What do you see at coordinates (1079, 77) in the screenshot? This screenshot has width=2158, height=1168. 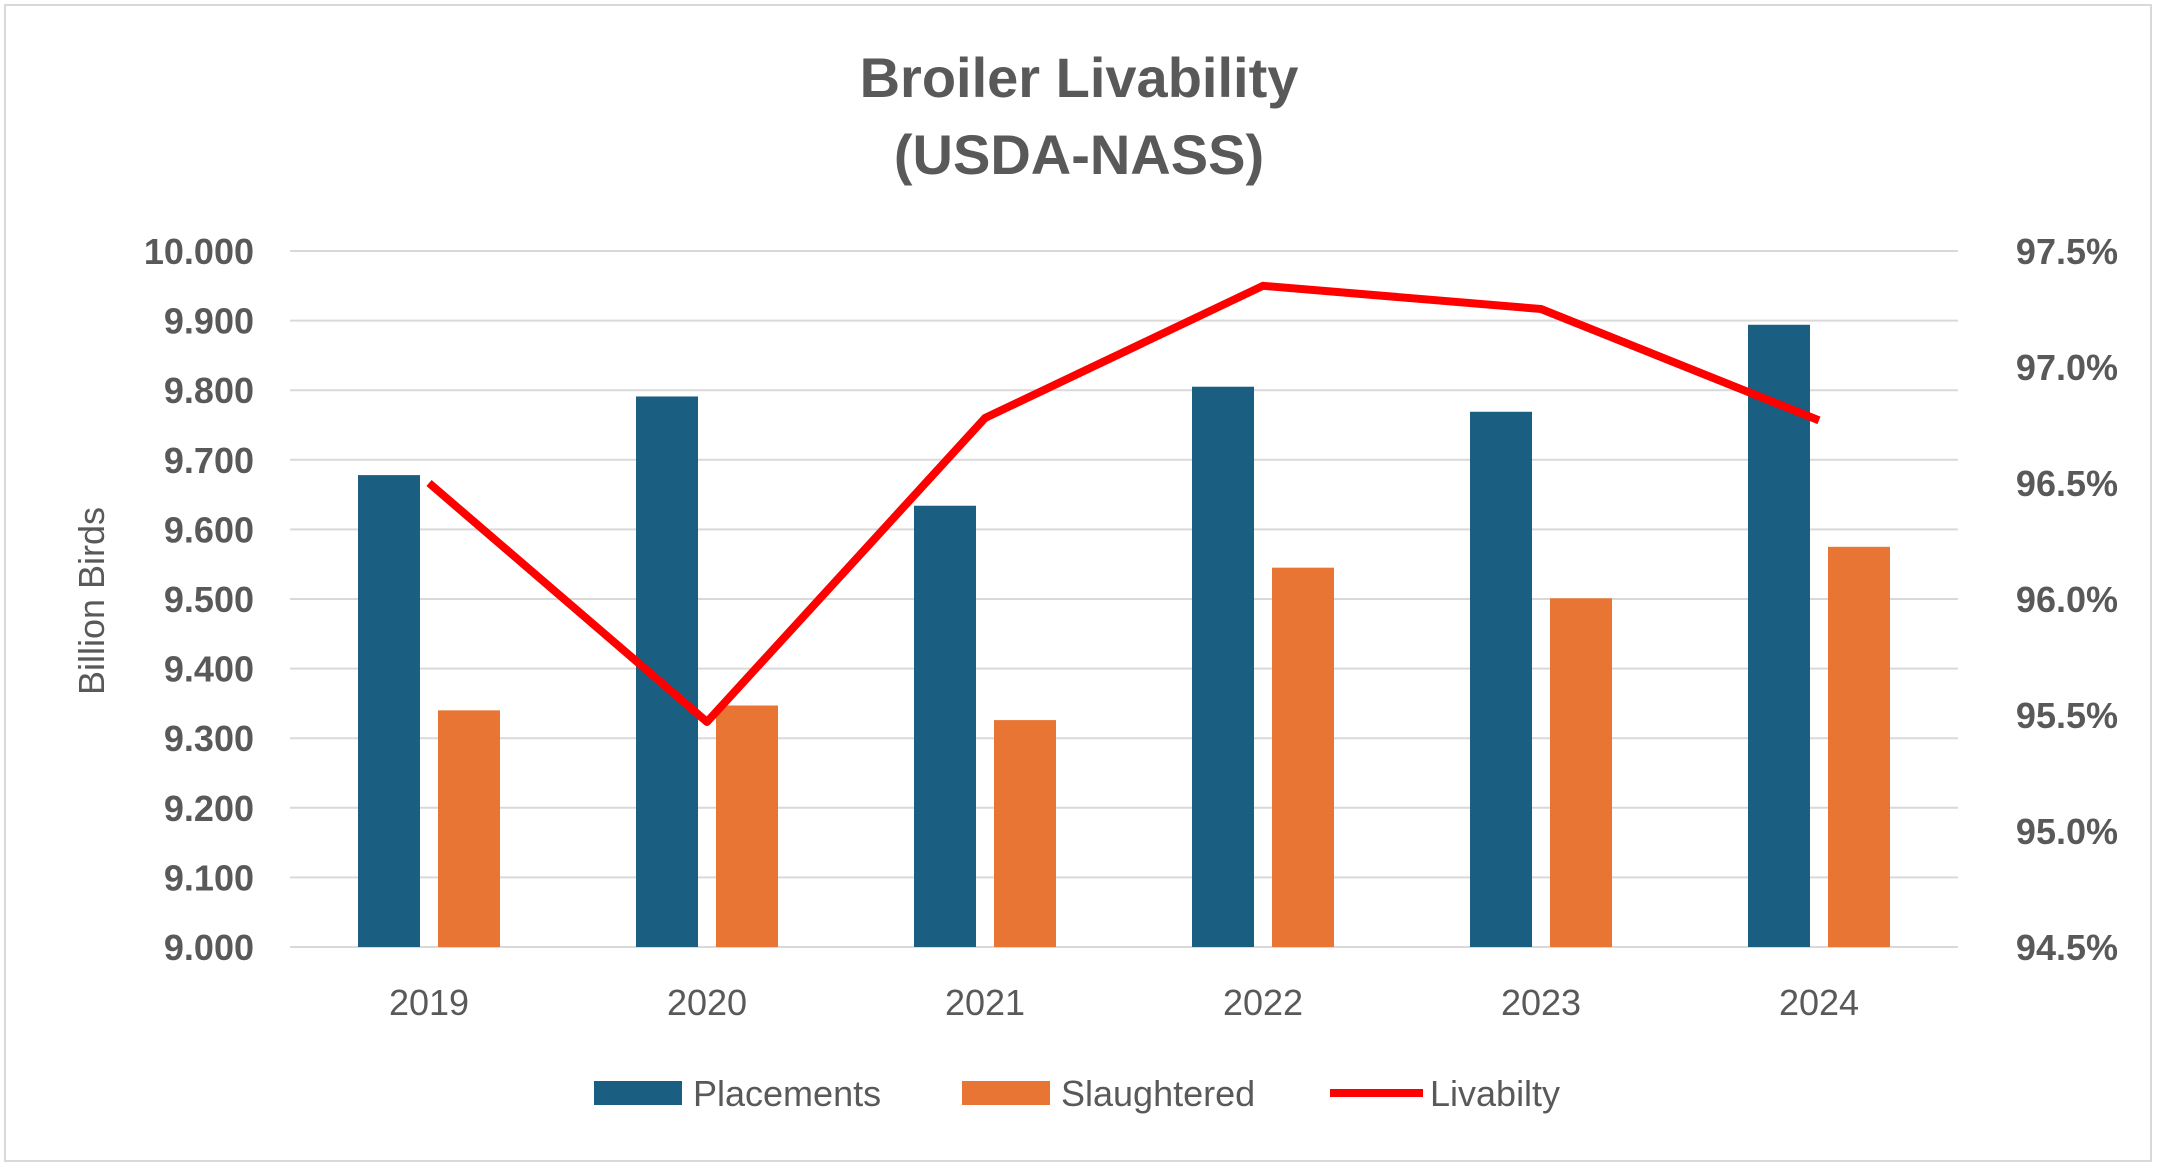 I see `chart-title-line-1: Broiler Livability` at bounding box center [1079, 77].